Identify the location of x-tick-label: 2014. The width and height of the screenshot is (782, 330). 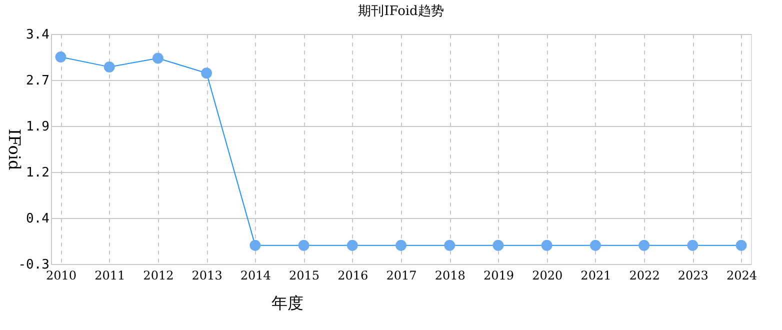
(256, 275).